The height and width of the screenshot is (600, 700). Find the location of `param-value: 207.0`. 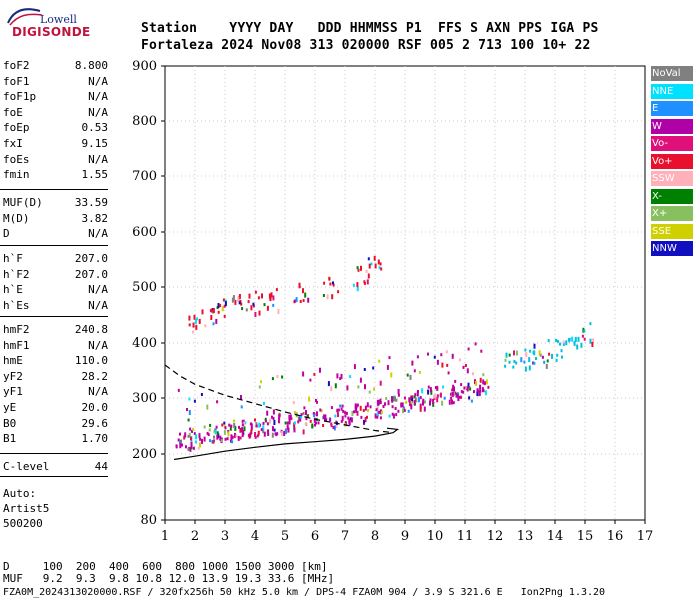

param-value: 207.0 is located at coordinates (91, 258).